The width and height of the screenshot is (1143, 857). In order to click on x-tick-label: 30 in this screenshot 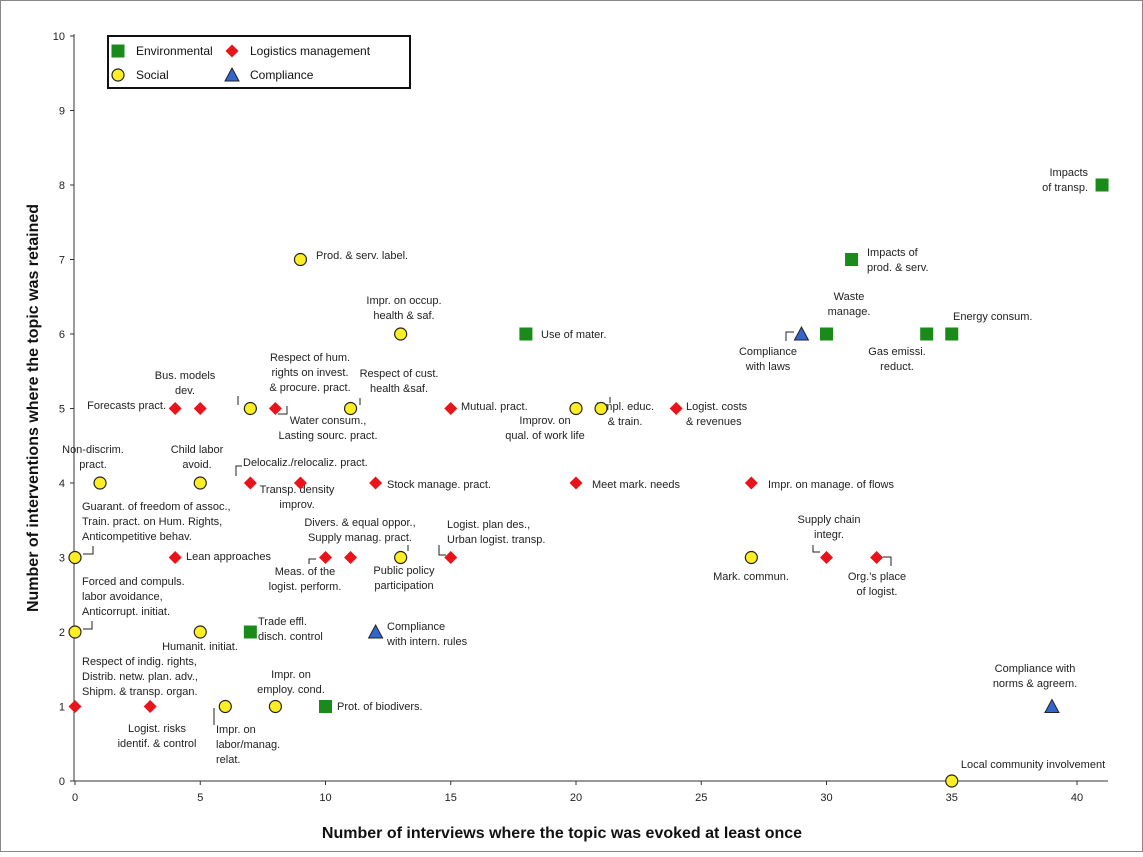, I will do `click(826, 798)`.